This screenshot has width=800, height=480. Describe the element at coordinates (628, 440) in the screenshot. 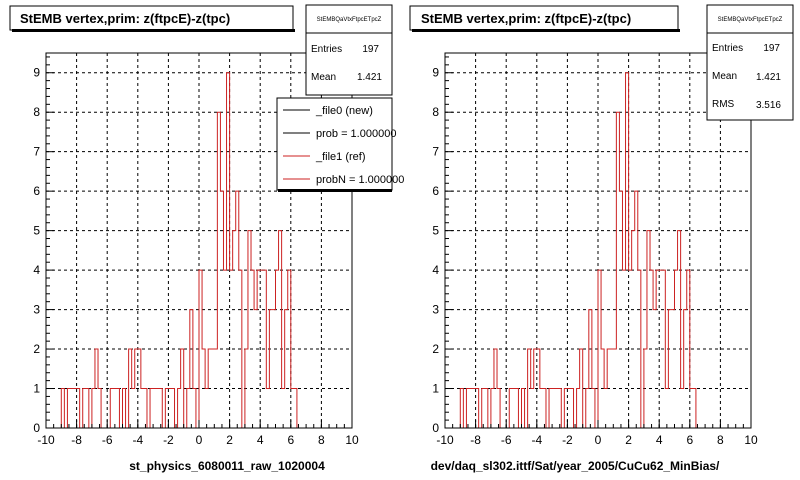

I see `right-x-tick-label: 2` at that location.